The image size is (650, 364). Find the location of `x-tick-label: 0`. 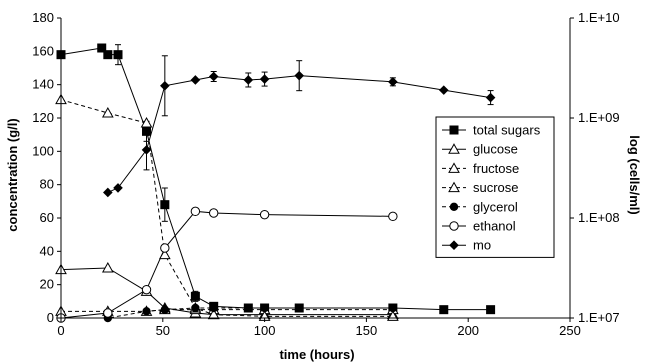

x-tick-label: 0 is located at coordinates (60, 330).